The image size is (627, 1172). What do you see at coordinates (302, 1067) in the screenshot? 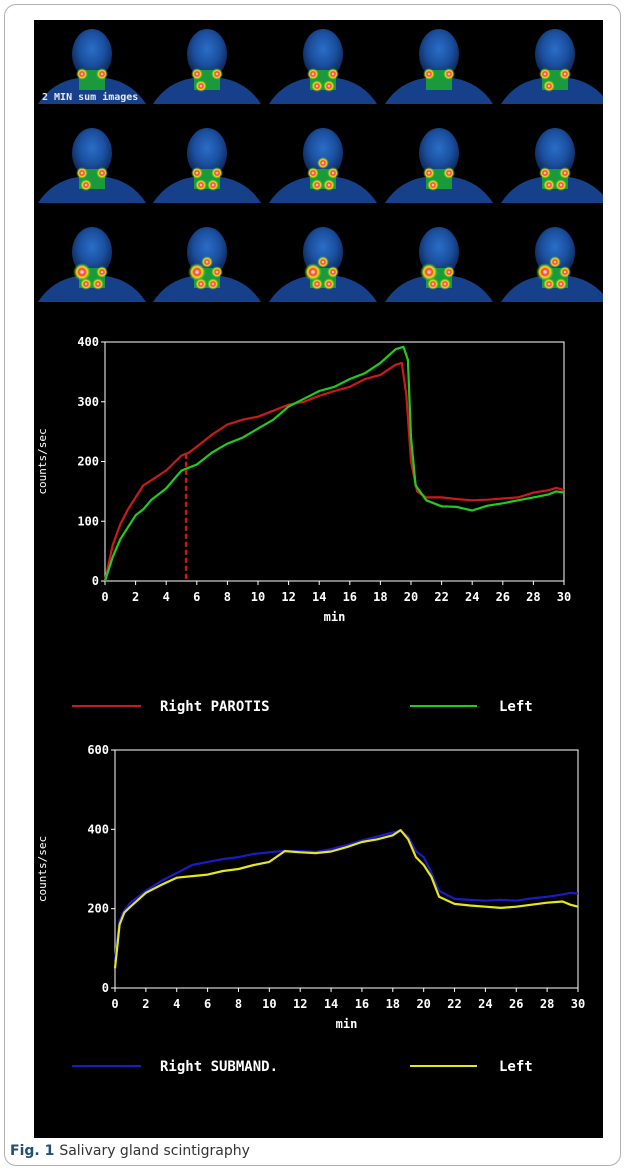
I see `legend: Right SUBMAND. Left` at bounding box center [302, 1067].